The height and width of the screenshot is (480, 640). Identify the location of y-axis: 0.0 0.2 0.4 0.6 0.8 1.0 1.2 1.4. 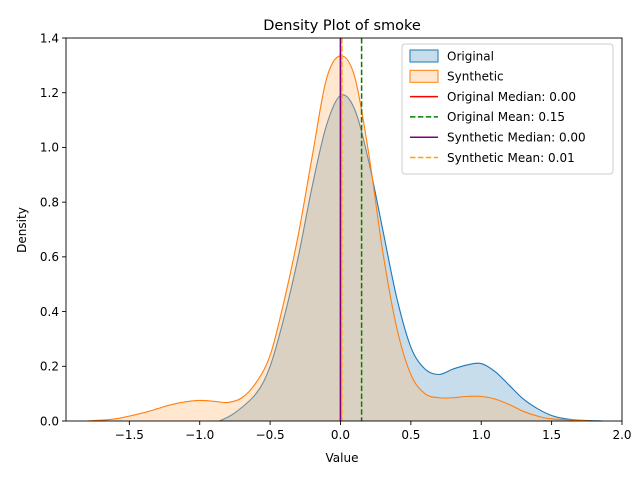
(53, 229).